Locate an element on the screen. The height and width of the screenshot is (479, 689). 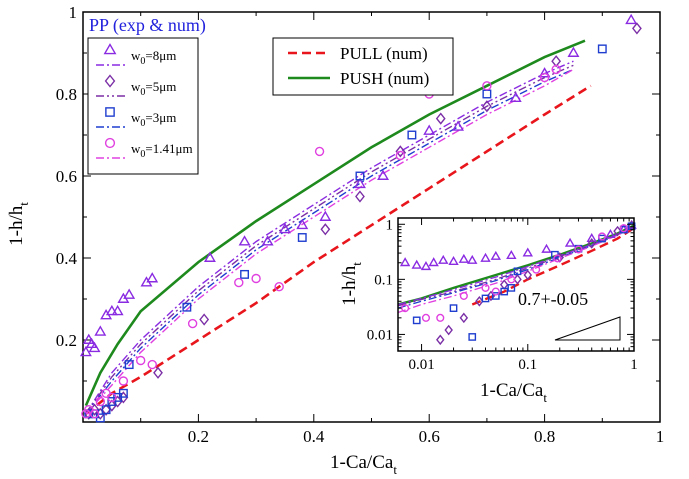
x-tick-label: 0.8 is located at coordinates (544, 436).